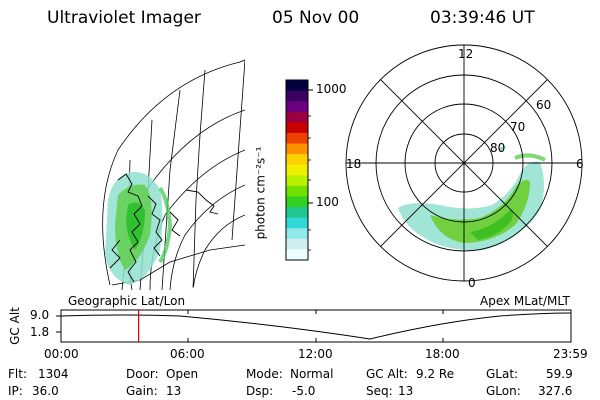 The height and width of the screenshot is (400, 600). Describe the element at coordinates (53, 374) in the screenshot. I see `flt-value: 1304` at that location.